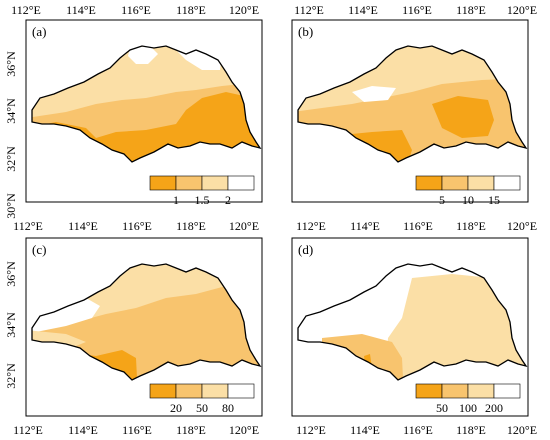  Describe the element at coordinates (202, 191) in the screenshot. I see `panel-a-legend: 1 1.5 2` at that location.